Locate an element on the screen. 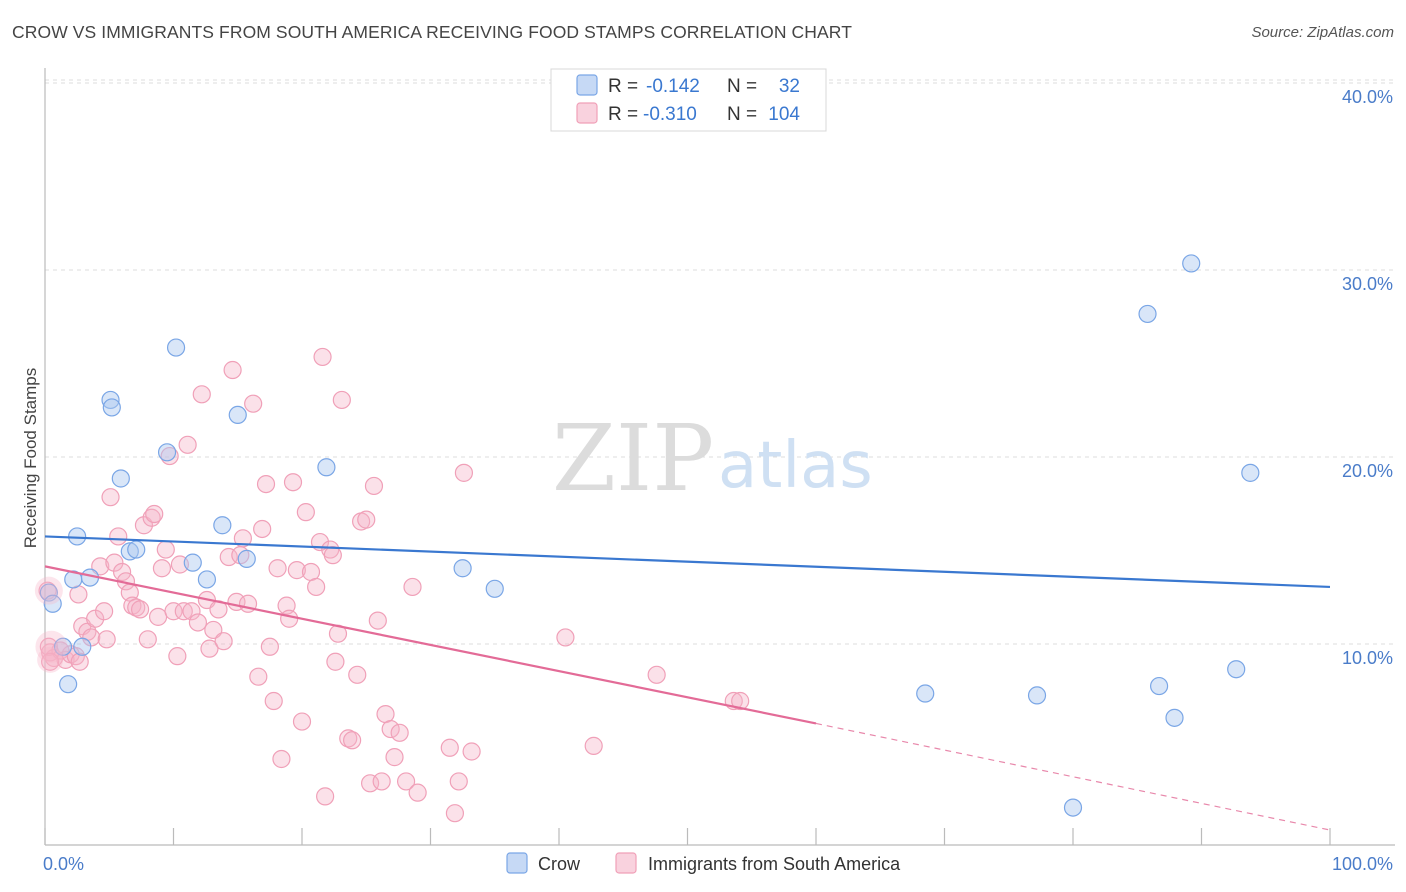 This screenshot has height=892, width=1406. bottom-legend: Crow Immigrants from South America is located at coordinates (703, 863).